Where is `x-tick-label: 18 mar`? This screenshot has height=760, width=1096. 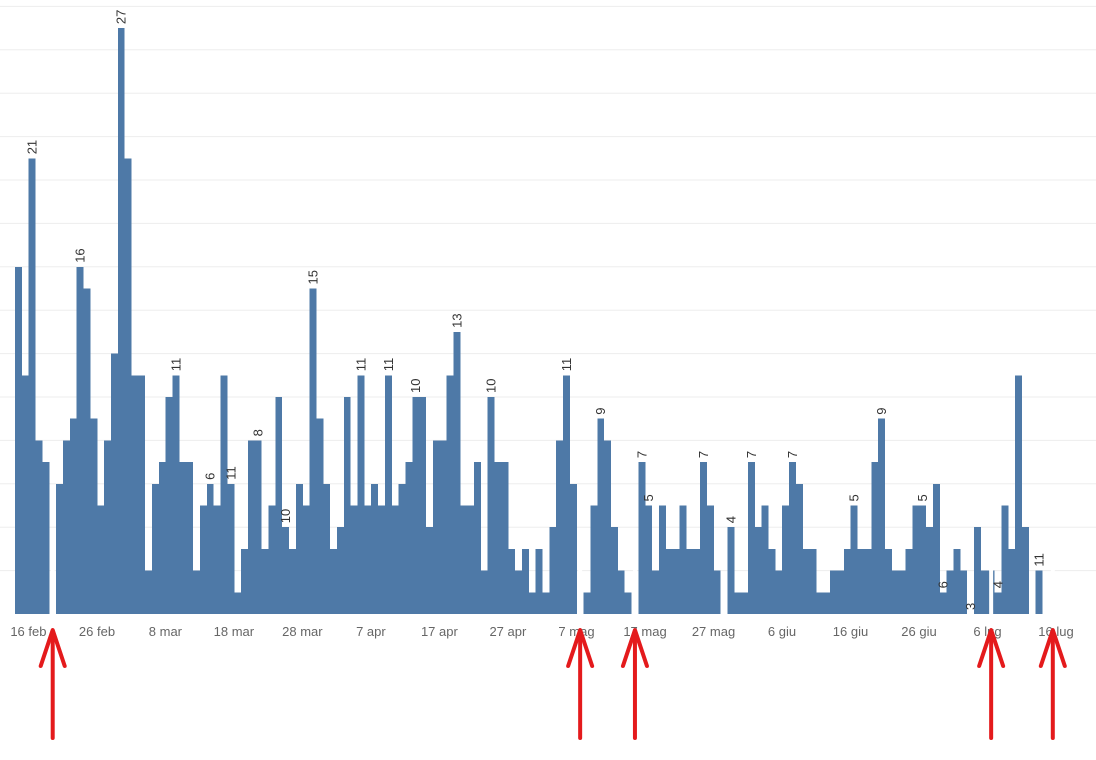
x-tick-label: 18 mar is located at coordinates (234, 631).